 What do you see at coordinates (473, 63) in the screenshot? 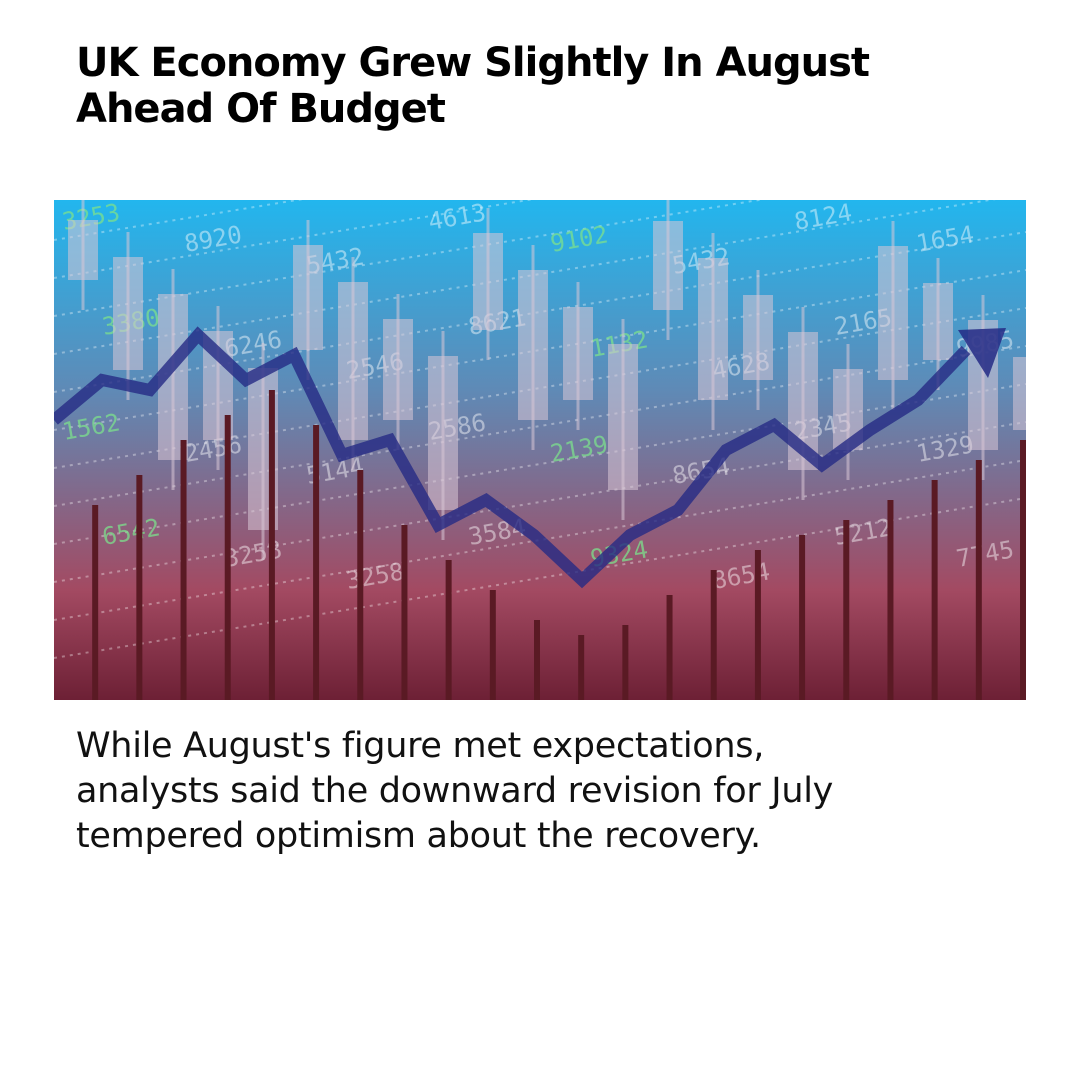
I see `headline-line-1: UK Economy Grew Slightly In August` at bounding box center [473, 63].